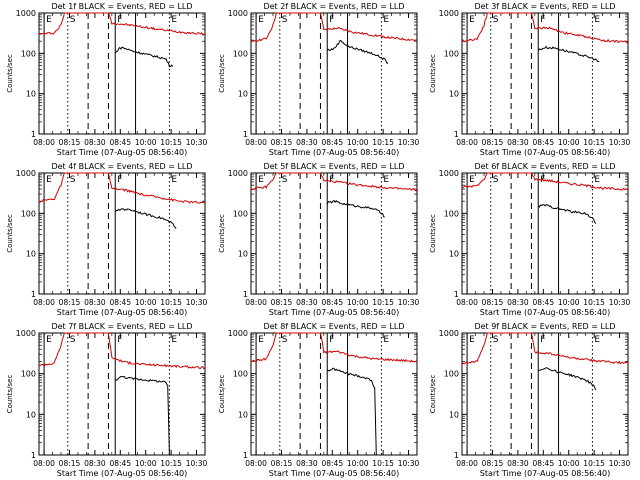 This screenshot has width=640, height=480. What do you see at coordinates (121, 326) in the screenshot?
I see `panel-title: Det 7f BLACK = Events, RED = LLD` at bounding box center [121, 326].